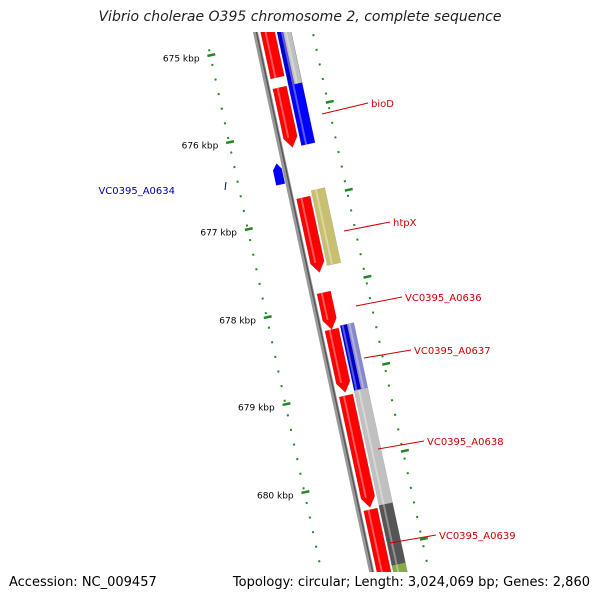 This screenshot has width=600, height=600. Describe the element at coordinates (291, 58) in the screenshot. I see `gene-outer-1-gray-shine` at that location.